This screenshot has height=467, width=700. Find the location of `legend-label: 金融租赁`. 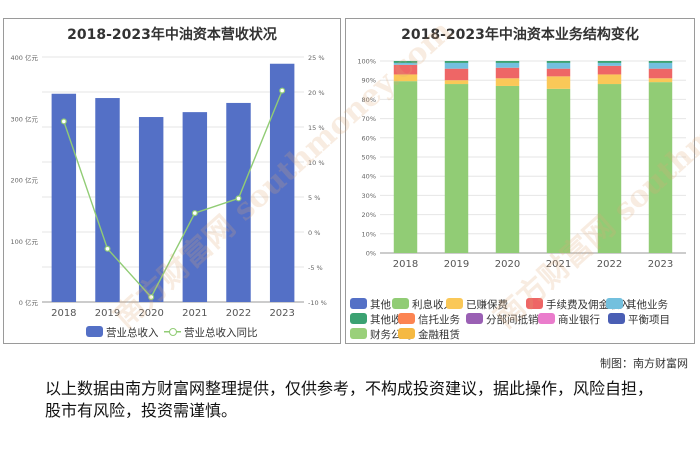

legend-label: 金融租赁 is located at coordinates (439, 335).